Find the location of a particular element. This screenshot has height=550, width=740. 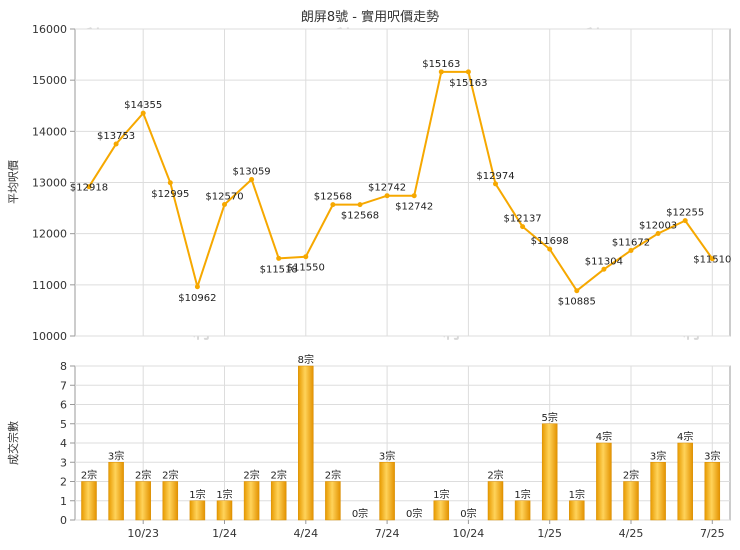

price-tick-label: 15000 is located at coordinates (49, 80).